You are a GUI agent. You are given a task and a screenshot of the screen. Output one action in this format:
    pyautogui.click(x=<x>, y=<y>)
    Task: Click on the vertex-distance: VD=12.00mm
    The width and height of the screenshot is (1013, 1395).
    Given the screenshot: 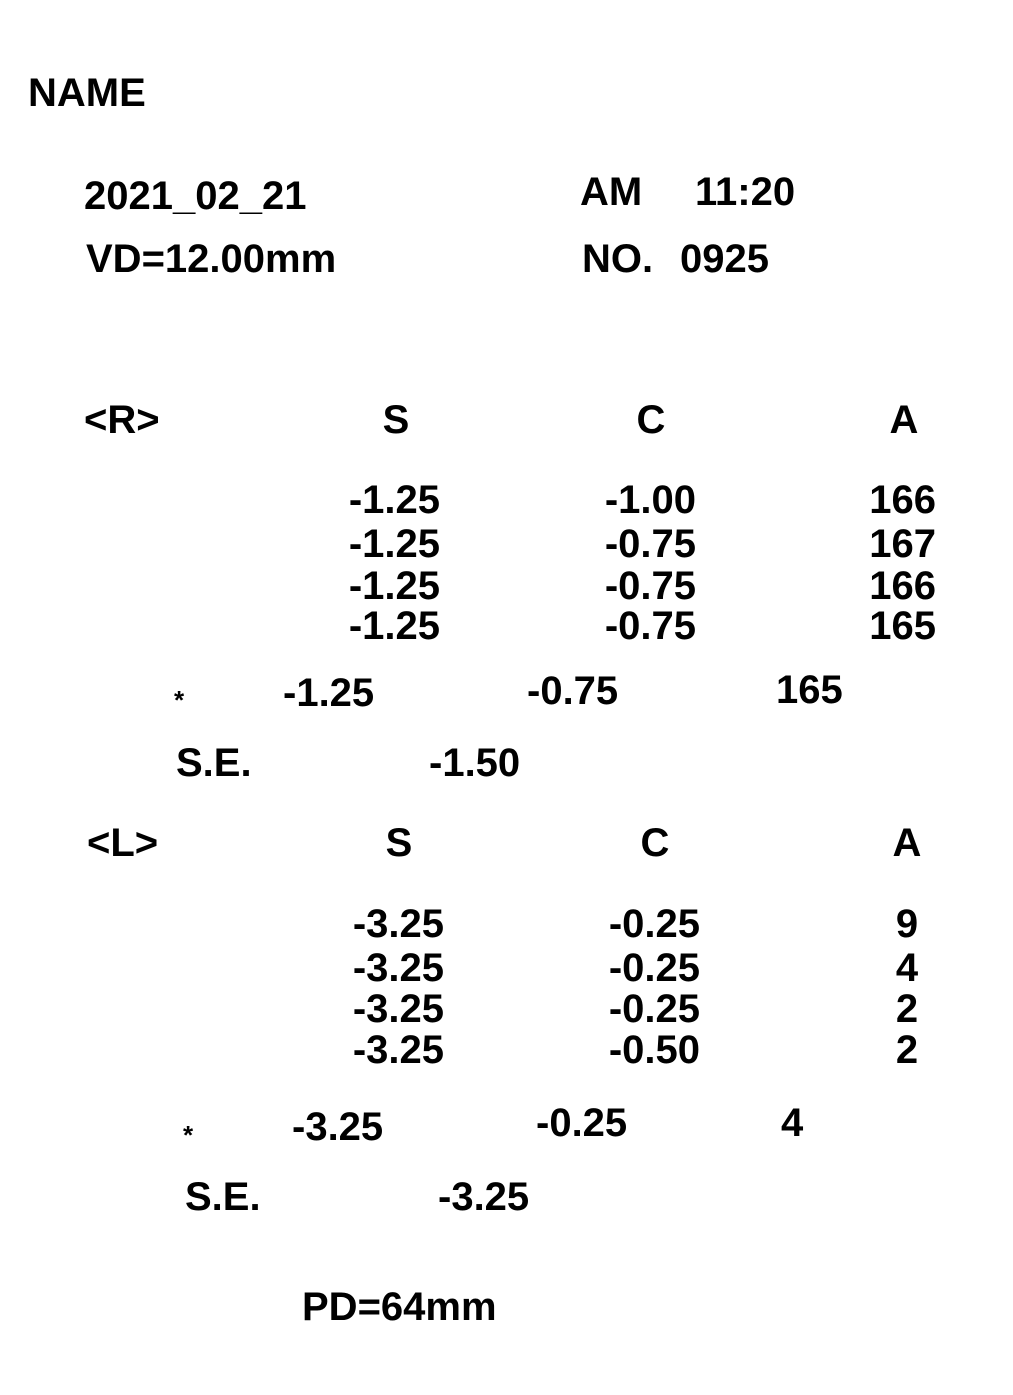 What is the action you would take?
    pyautogui.click(x=211, y=259)
    